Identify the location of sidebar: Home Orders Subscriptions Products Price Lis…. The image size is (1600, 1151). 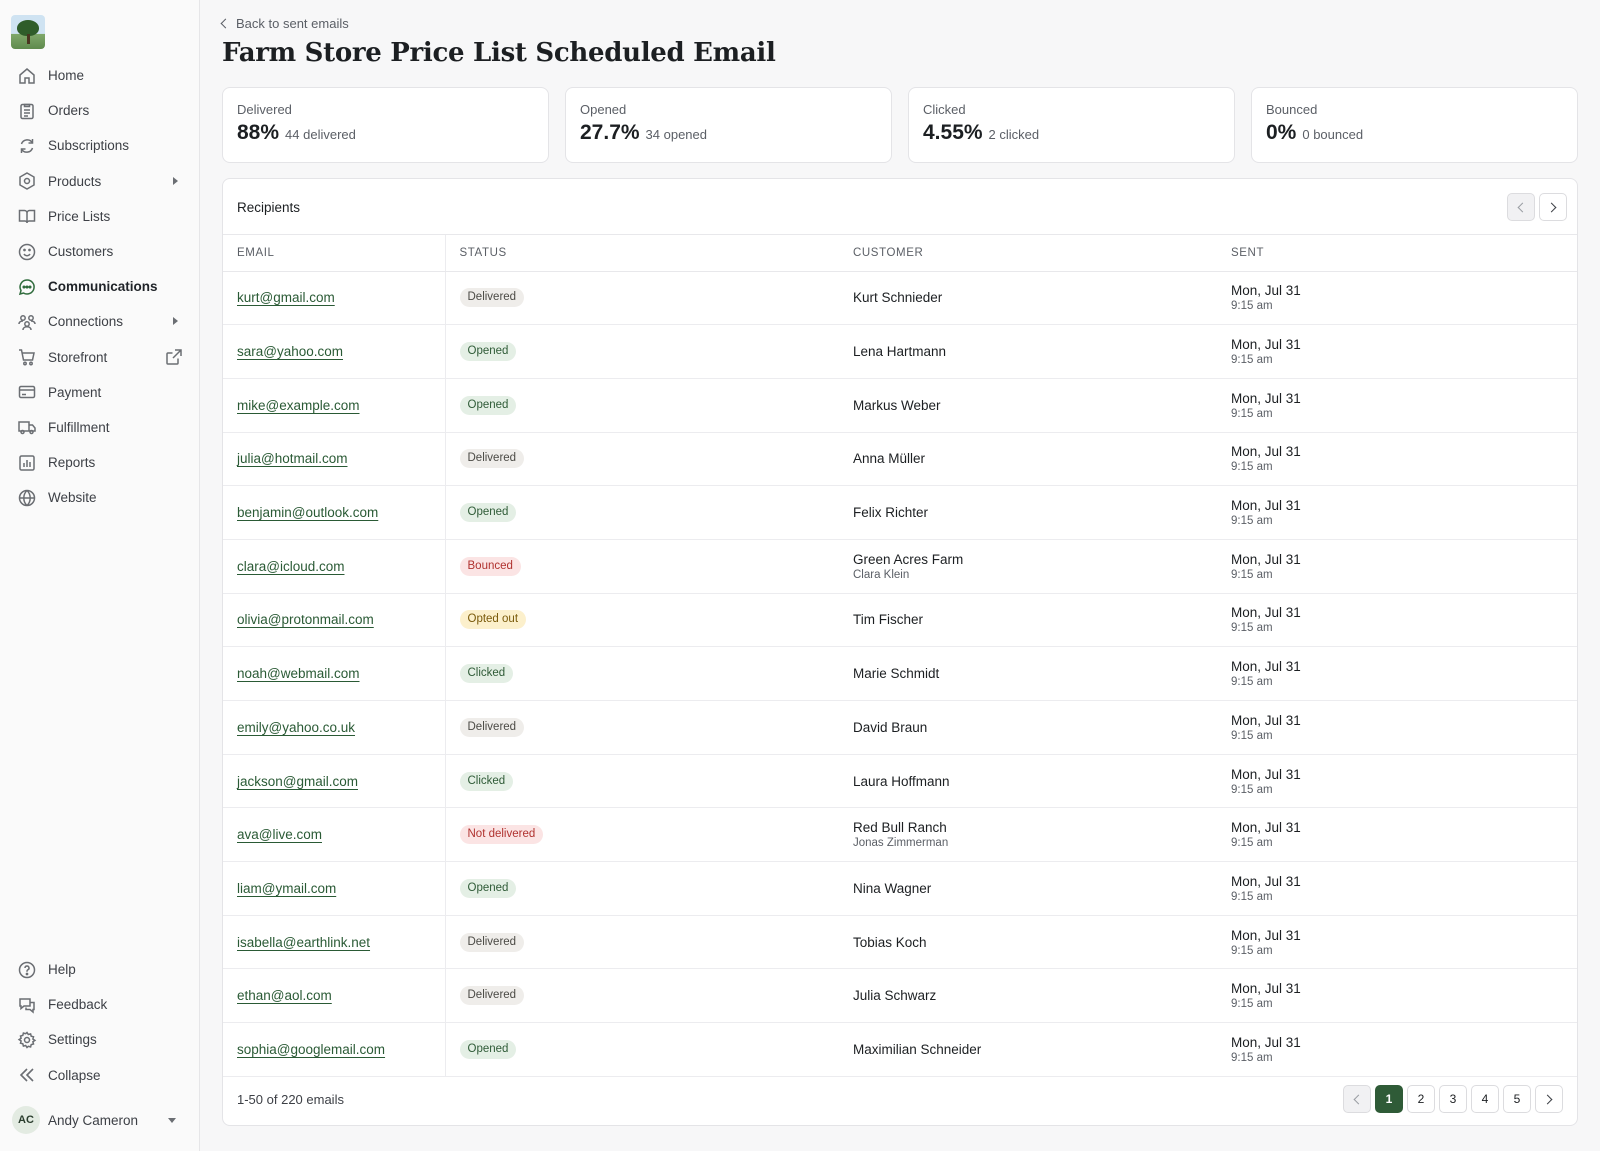
(100, 575).